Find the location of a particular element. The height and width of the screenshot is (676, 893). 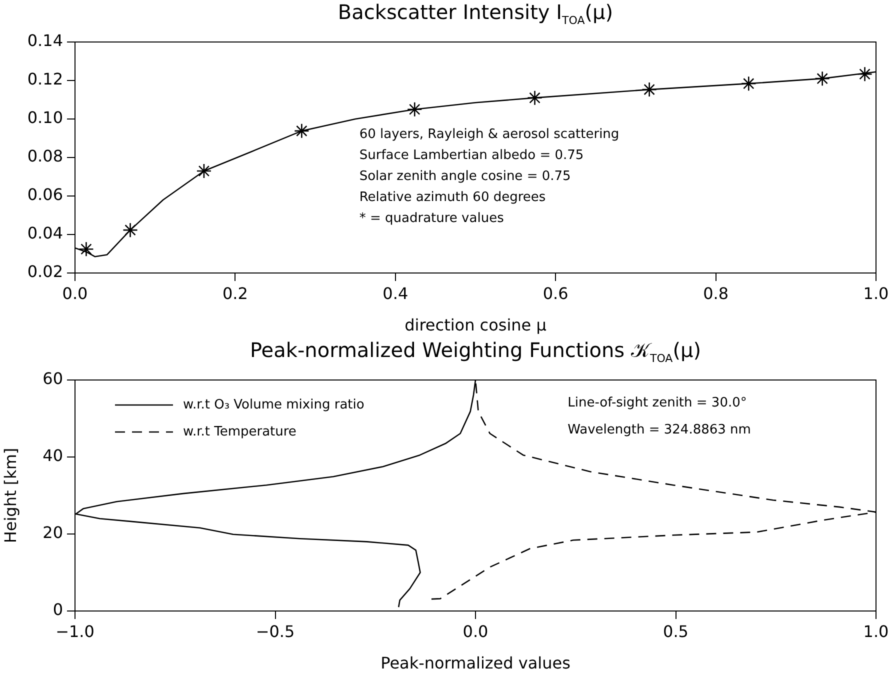

annotation: Surface Lambertian albedo = 0.75 is located at coordinates (471, 155).